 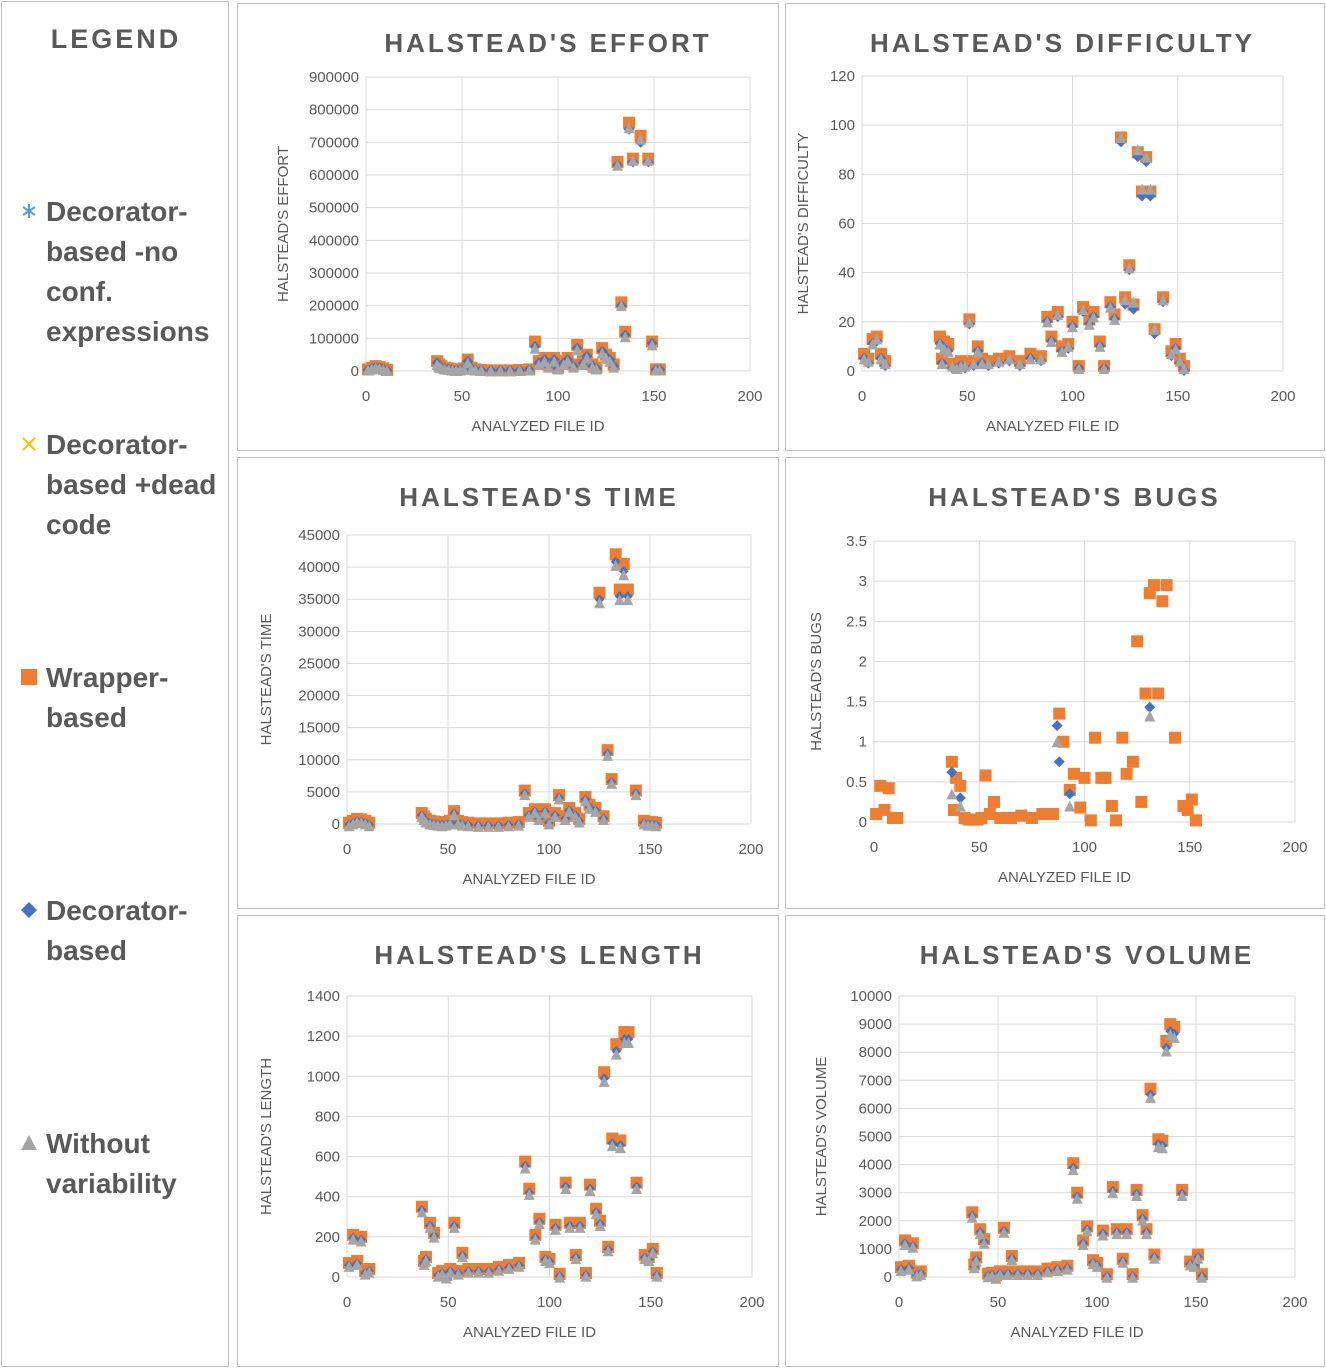 I want to click on chart-title: HALSTEAD'S BUGS, so click(x=1074, y=497).